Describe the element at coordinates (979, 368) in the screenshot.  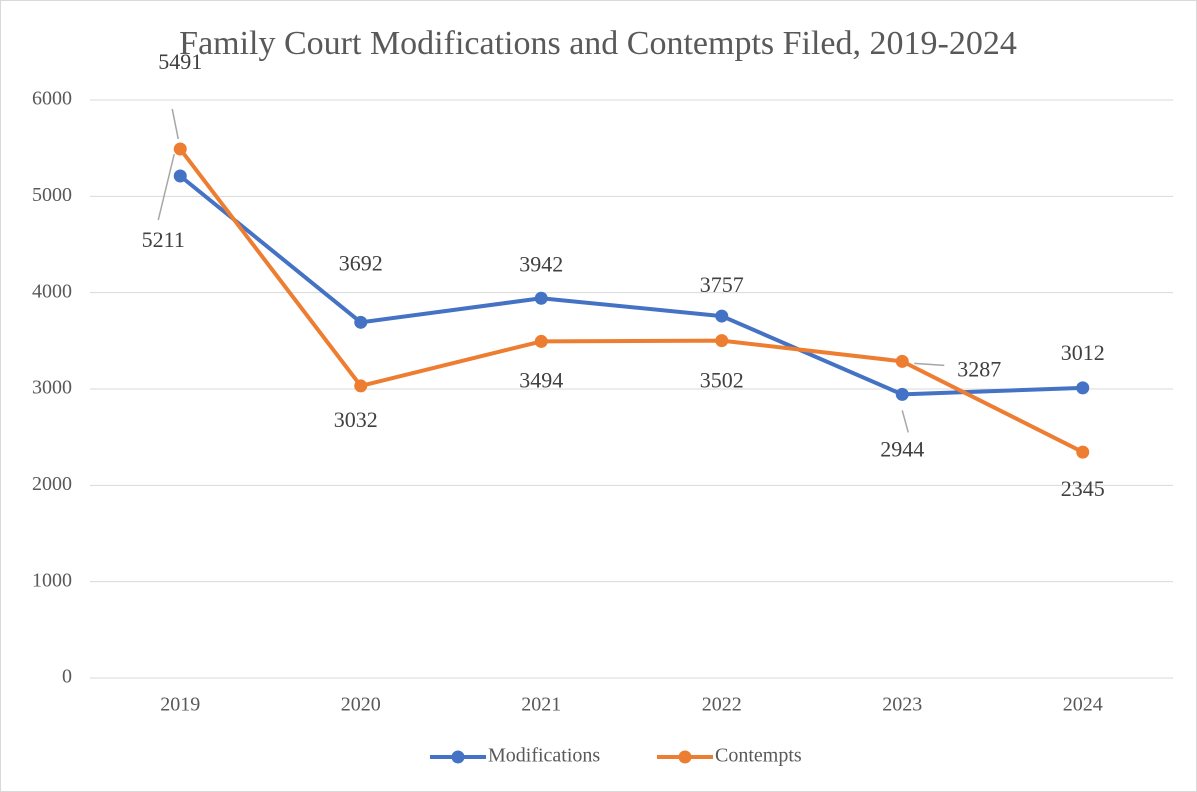
I see `data-label: 3287` at that location.